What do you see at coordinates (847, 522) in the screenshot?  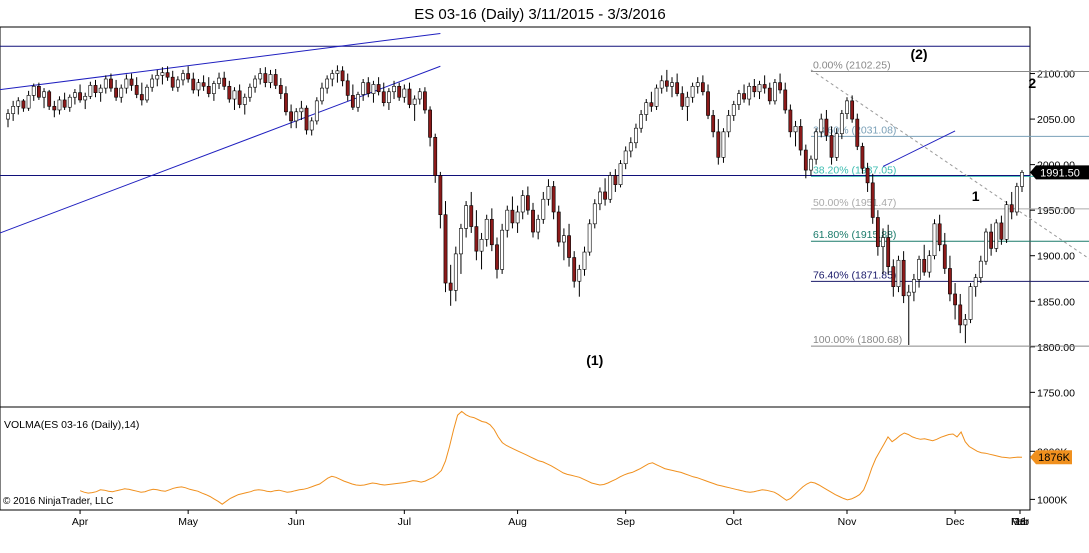 I see `time-axis-label: Nov` at bounding box center [847, 522].